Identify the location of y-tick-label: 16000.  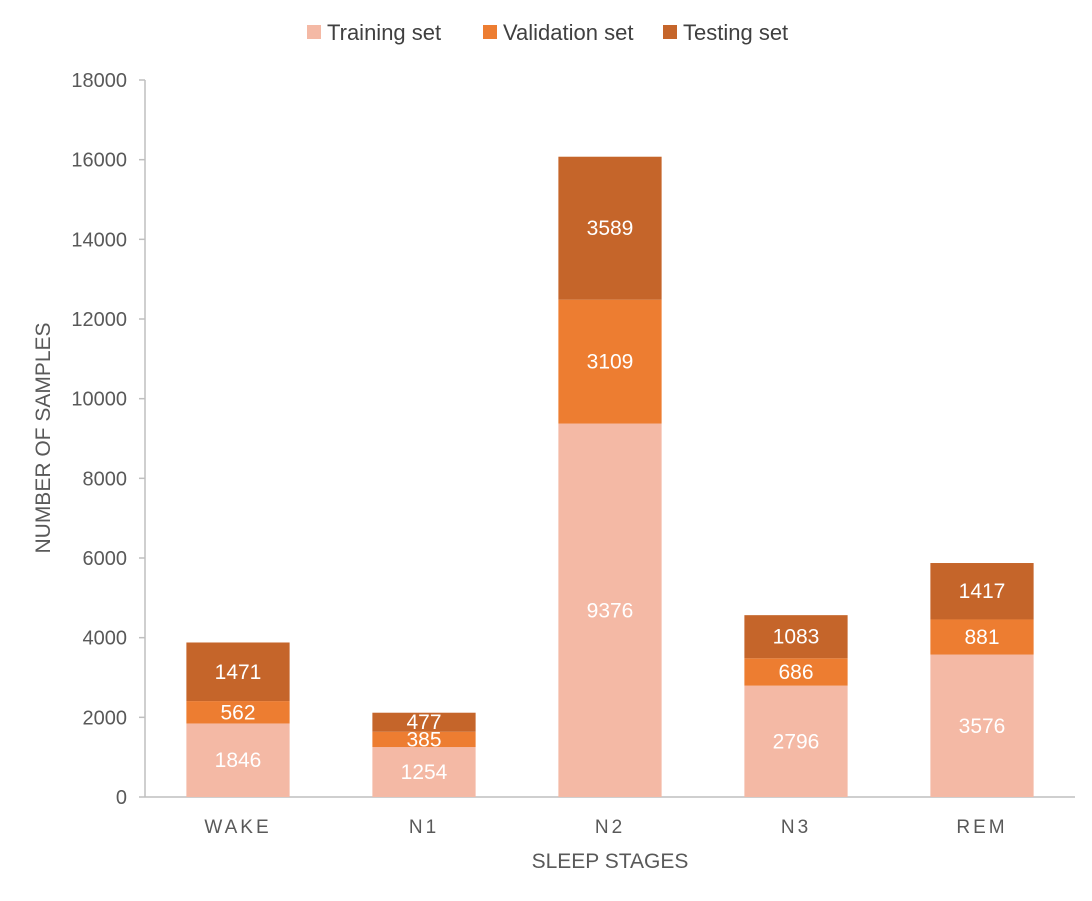
(99, 161).